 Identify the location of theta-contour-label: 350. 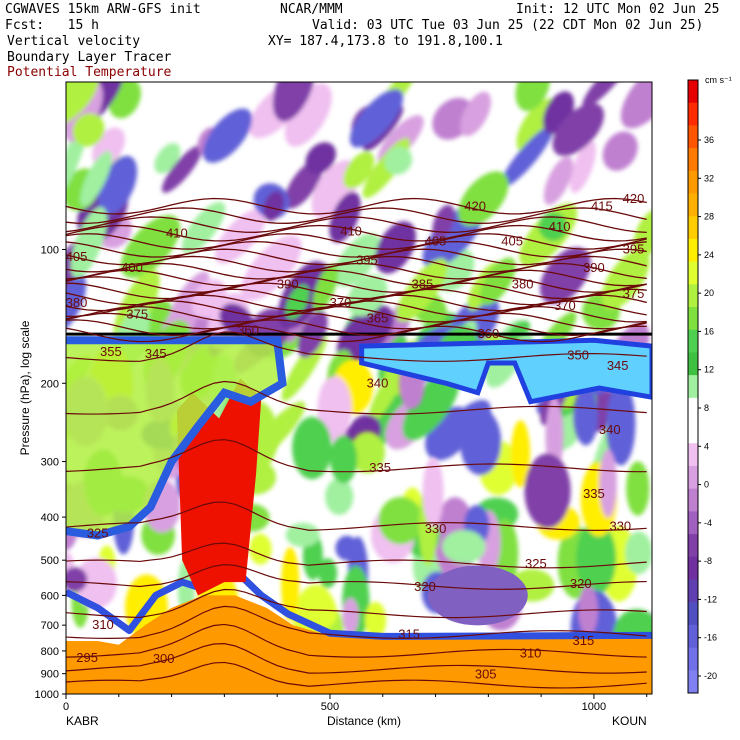
(578, 354).